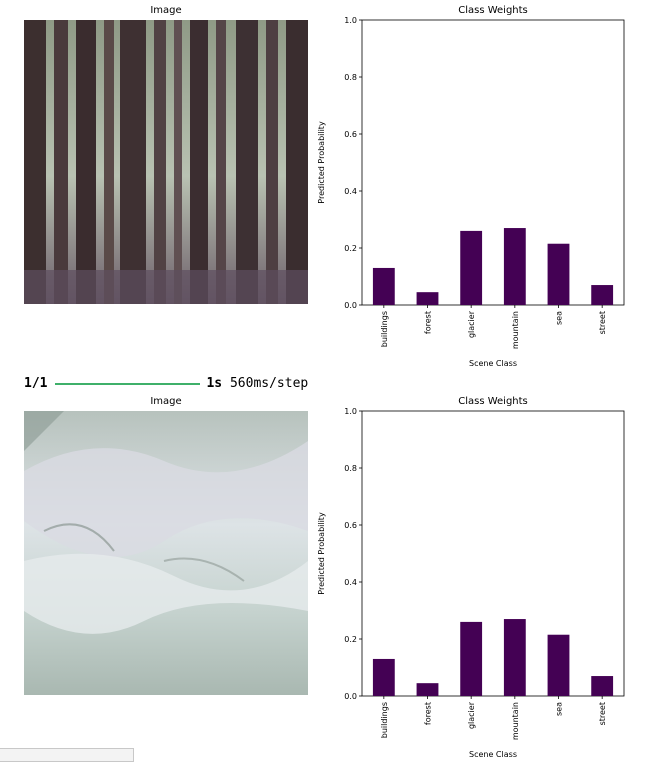 Image resolution: width=662 pixels, height=762 pixels. I want to click on progress-time: 1s, so click(214, 383).